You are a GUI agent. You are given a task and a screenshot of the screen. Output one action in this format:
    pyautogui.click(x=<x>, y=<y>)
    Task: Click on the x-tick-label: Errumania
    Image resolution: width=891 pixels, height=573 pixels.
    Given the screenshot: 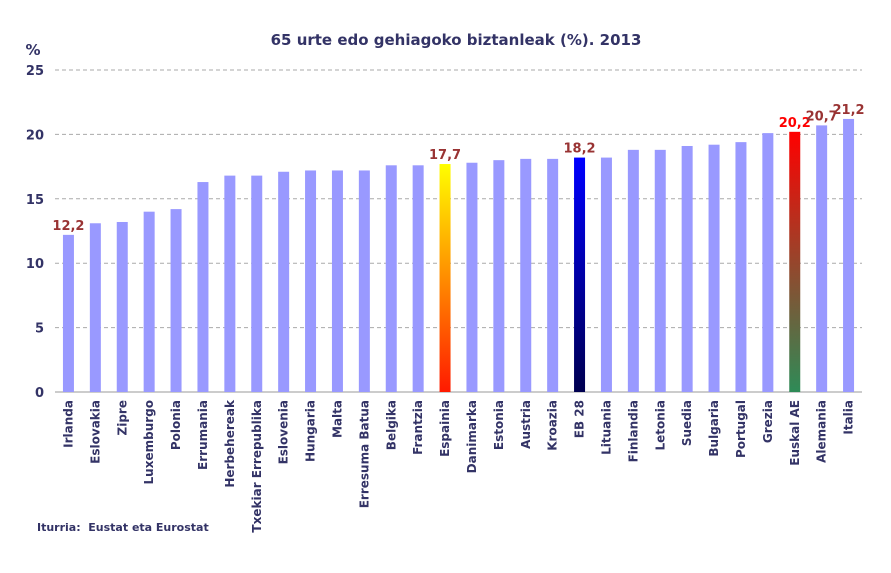 What is the action you would take?
    pyautogui.click(x=203, y=435)
    